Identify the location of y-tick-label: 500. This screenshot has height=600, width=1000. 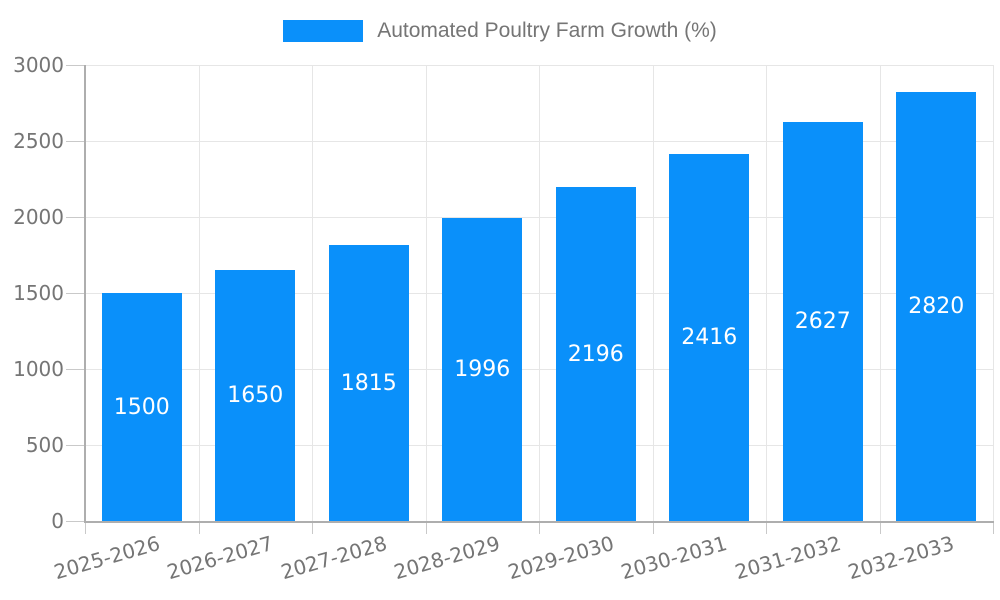
(44, 445).